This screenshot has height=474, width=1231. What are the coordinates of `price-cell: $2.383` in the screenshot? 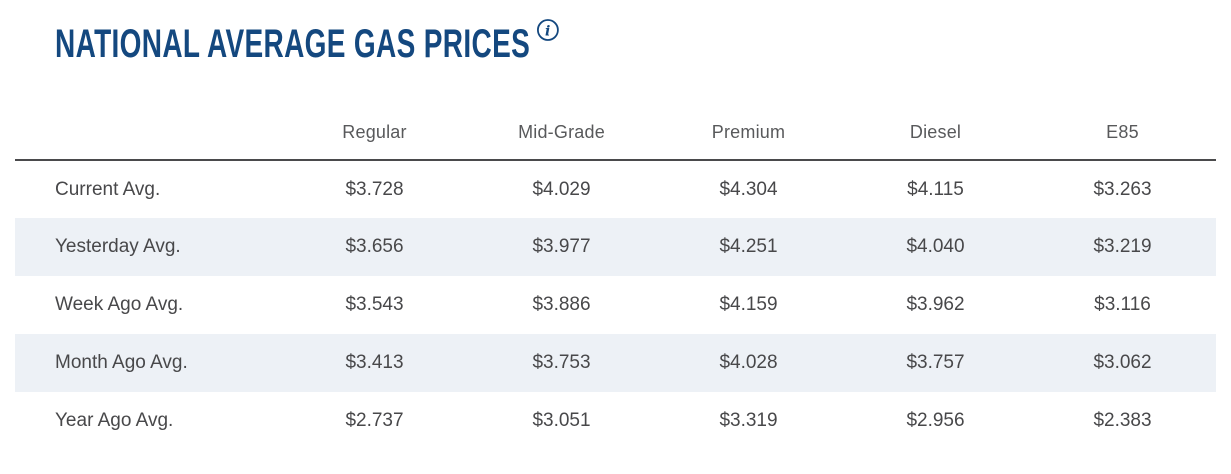 It's located at (1122, 420).